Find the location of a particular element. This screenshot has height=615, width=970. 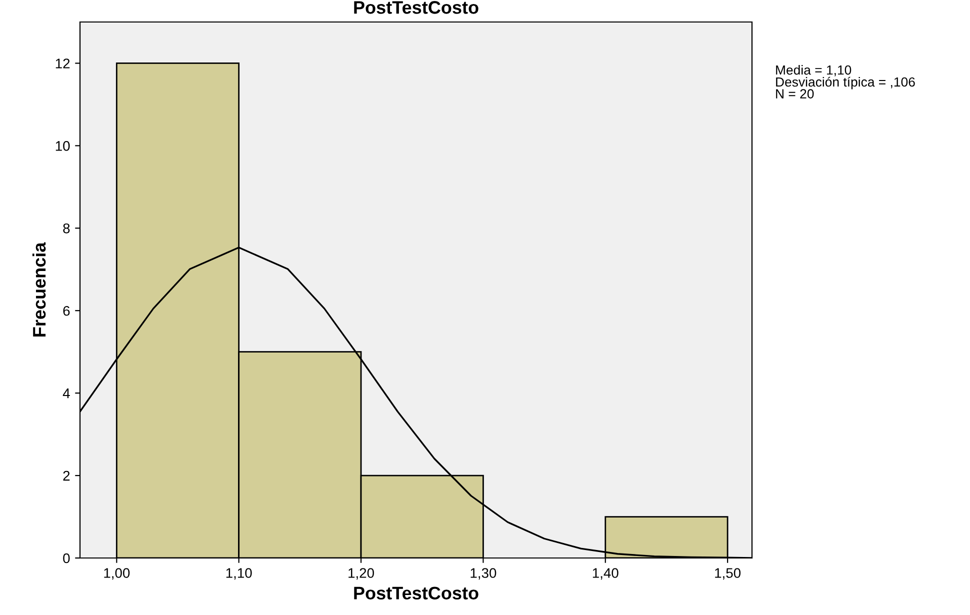

y-tick-label: 12 is located at coordinates (63, 63).